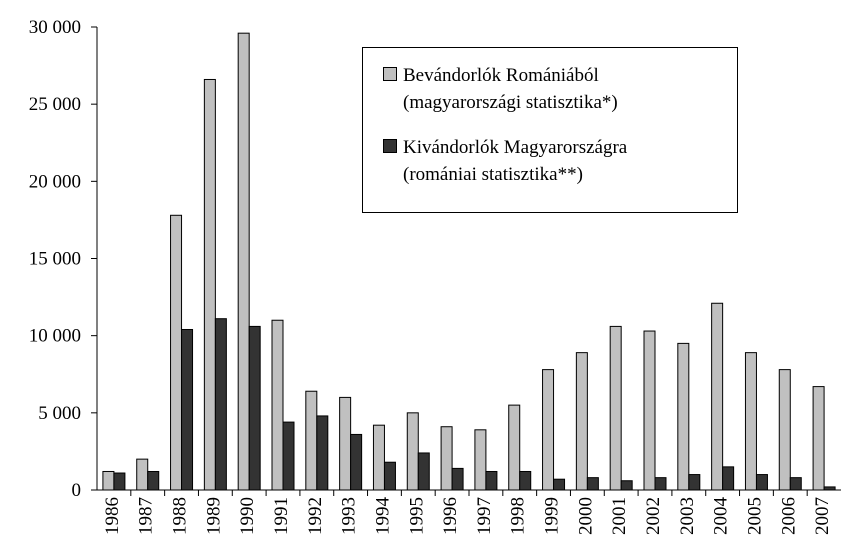 This screenshot has width=842, height=555. Describe the element at coordinates (382, 516) in the screenshot. I see `x-tick-label: 1994` at that location.